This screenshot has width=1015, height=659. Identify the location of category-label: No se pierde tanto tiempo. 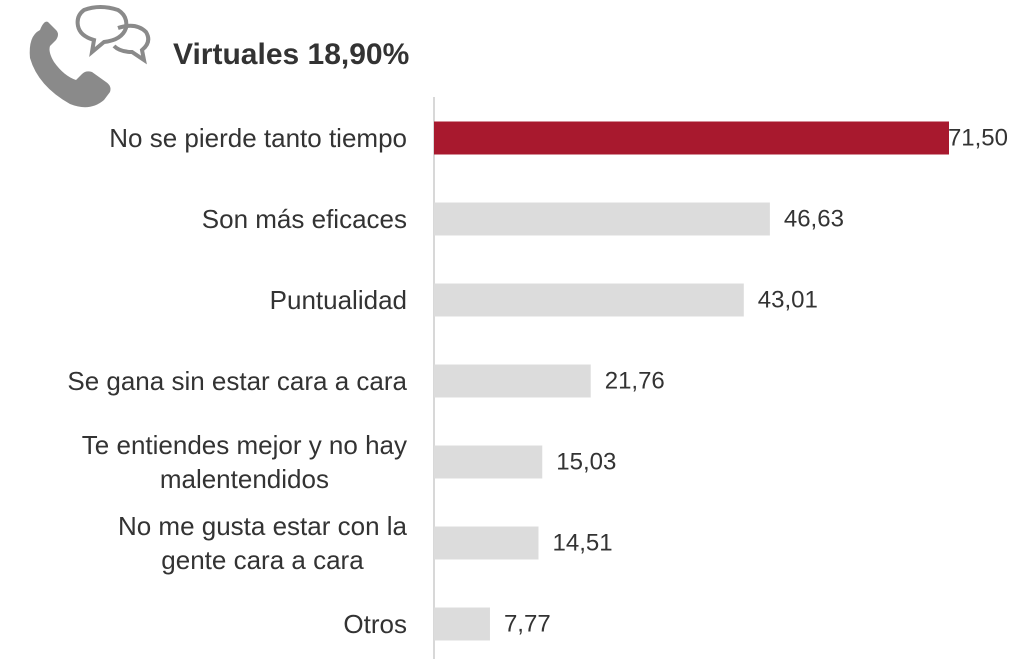
(258, 138).